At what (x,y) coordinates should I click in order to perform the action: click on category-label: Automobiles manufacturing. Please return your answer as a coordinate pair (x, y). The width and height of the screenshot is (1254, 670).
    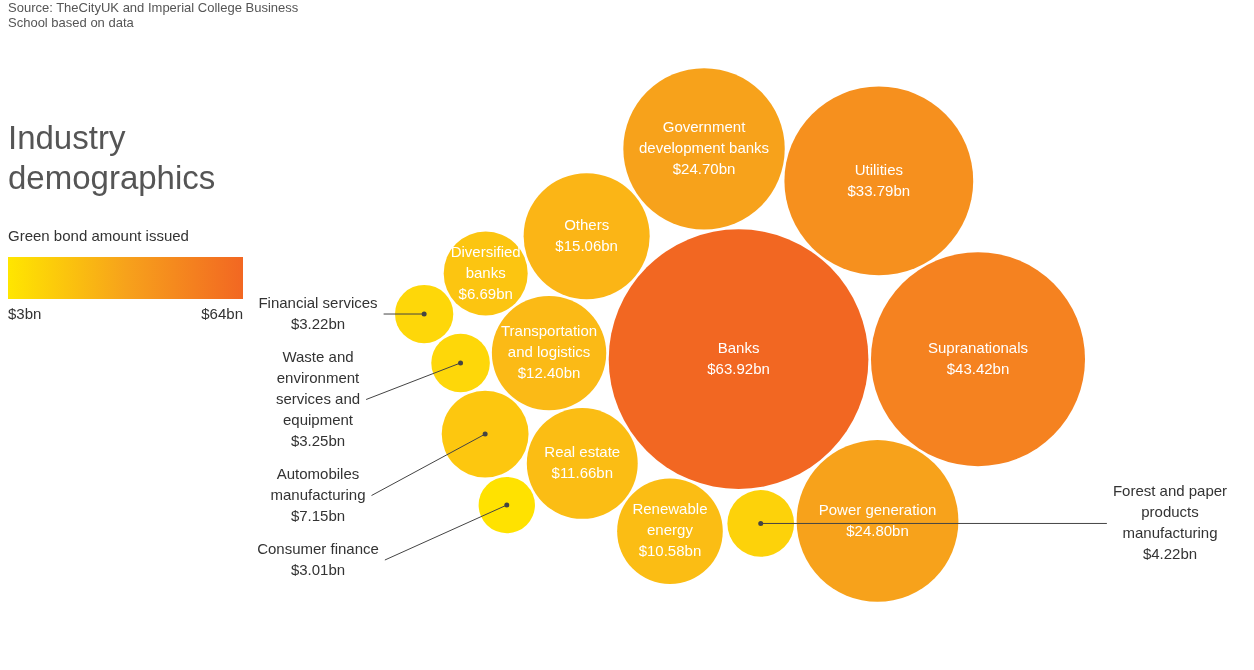
    Looking at the image, I should click on (318, 483).